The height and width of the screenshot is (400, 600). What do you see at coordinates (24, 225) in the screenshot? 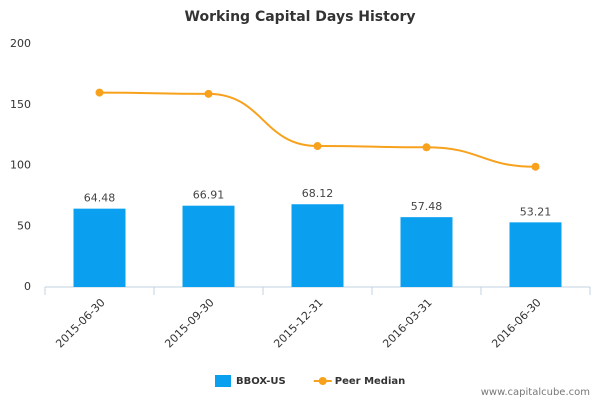
I see `y-tick-label: 50` at bounding box center [24, 225].